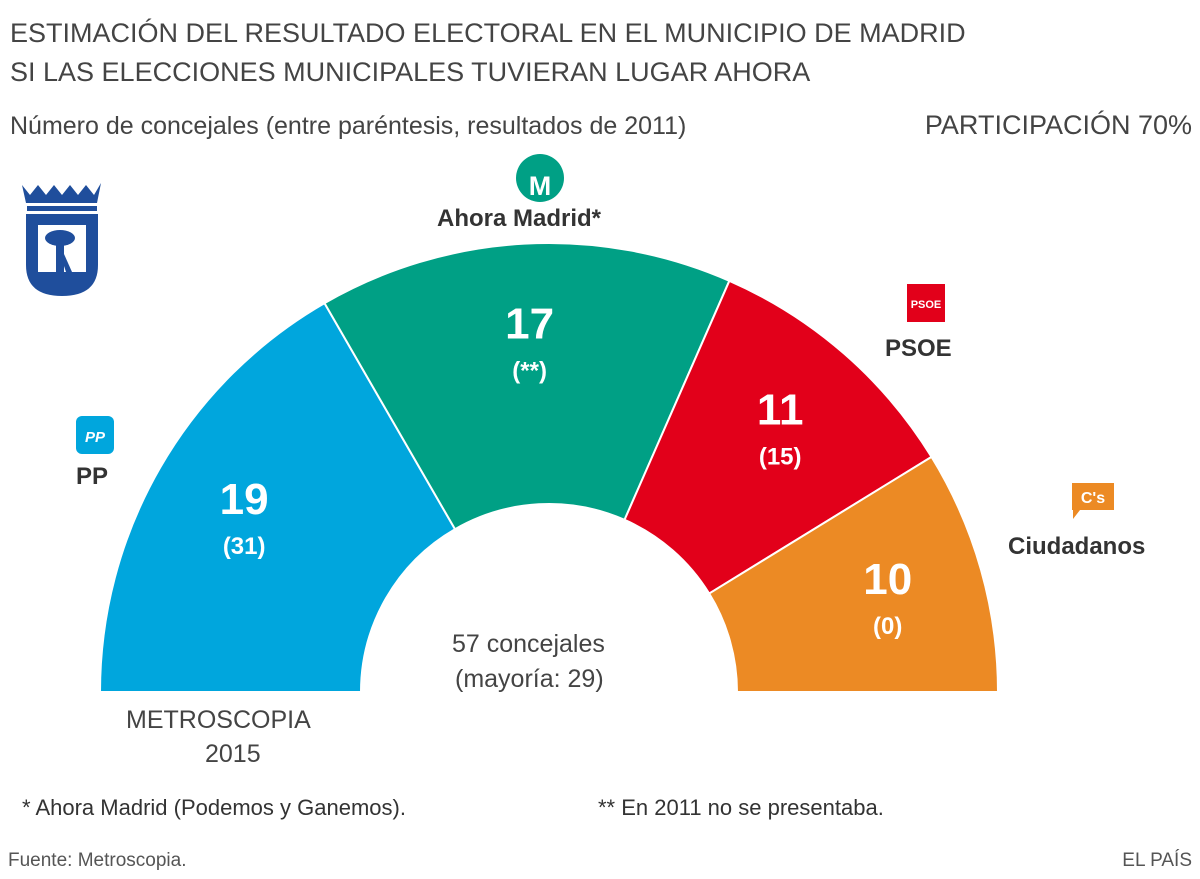 The width and height of the screenshot is (1200, 879). Describe the element at coordinates (92, 476) in the screenshot. I see `label-pp: PP` at that location.